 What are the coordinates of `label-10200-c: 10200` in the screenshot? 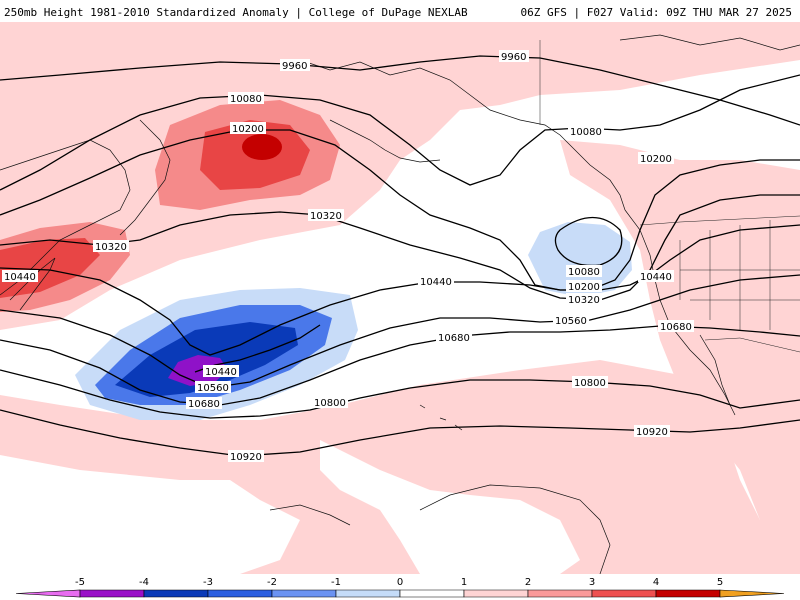 It's located at (584, 287).